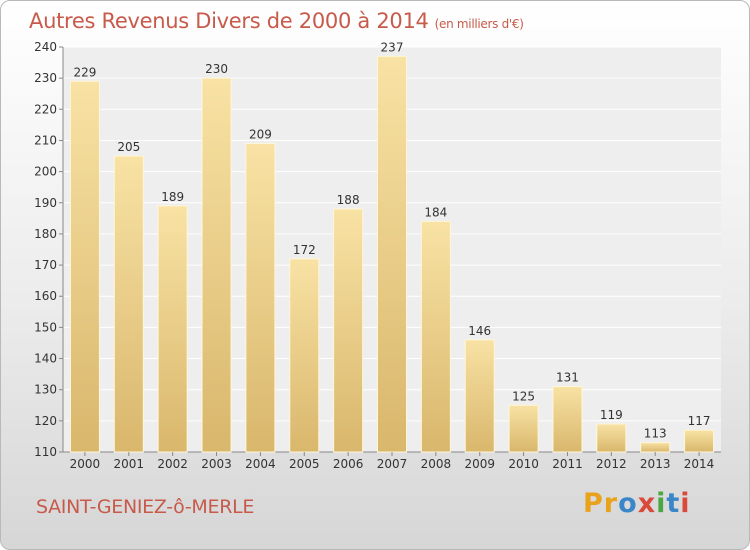 Image resolution: width=750 pixels, height=550 pixels. I want to click on x-tick-label-2014: 2014, so click(699, 464).